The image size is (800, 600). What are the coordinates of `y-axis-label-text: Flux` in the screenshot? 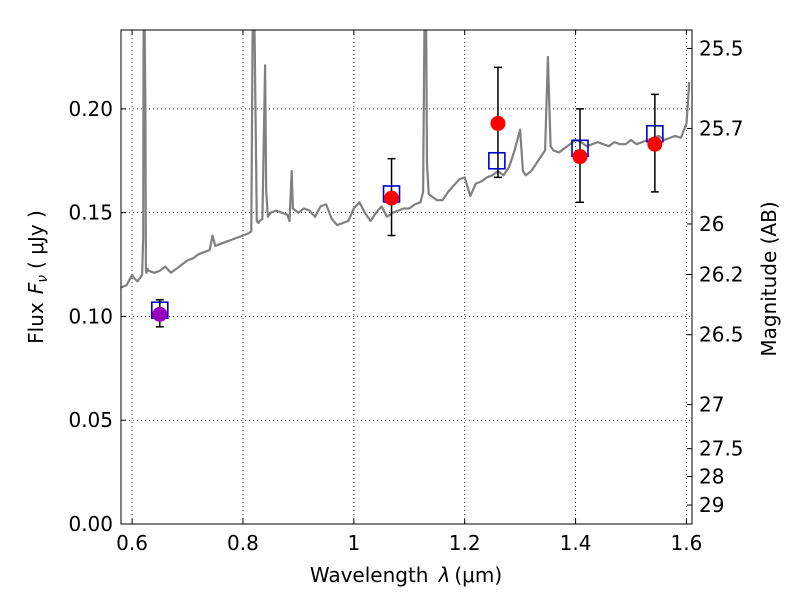 It's located at (36, 323).